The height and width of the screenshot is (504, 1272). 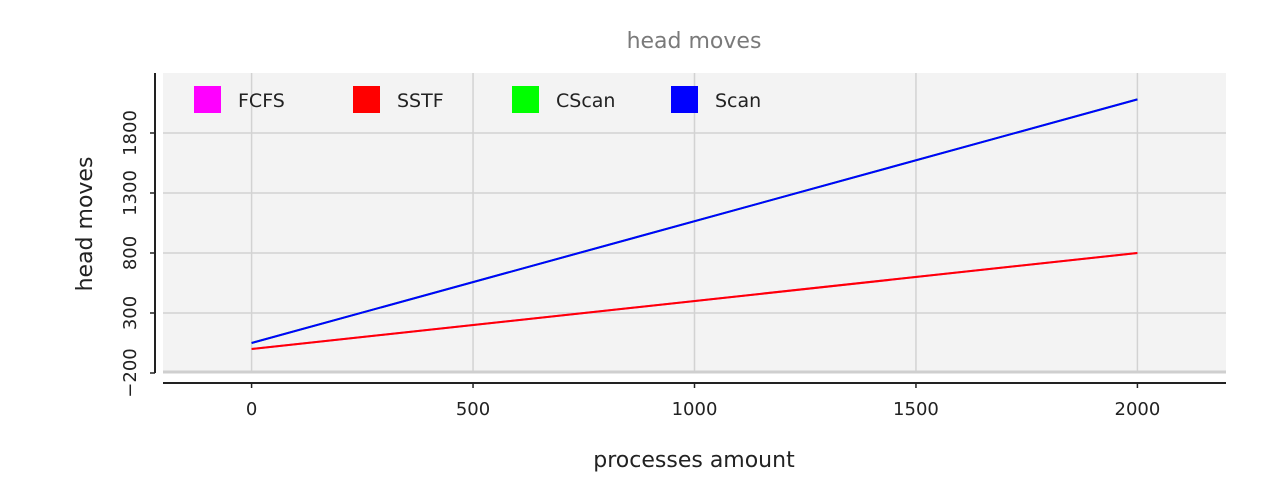 I want to click on y-tick-label: 1300, so click(x=130, y=193).